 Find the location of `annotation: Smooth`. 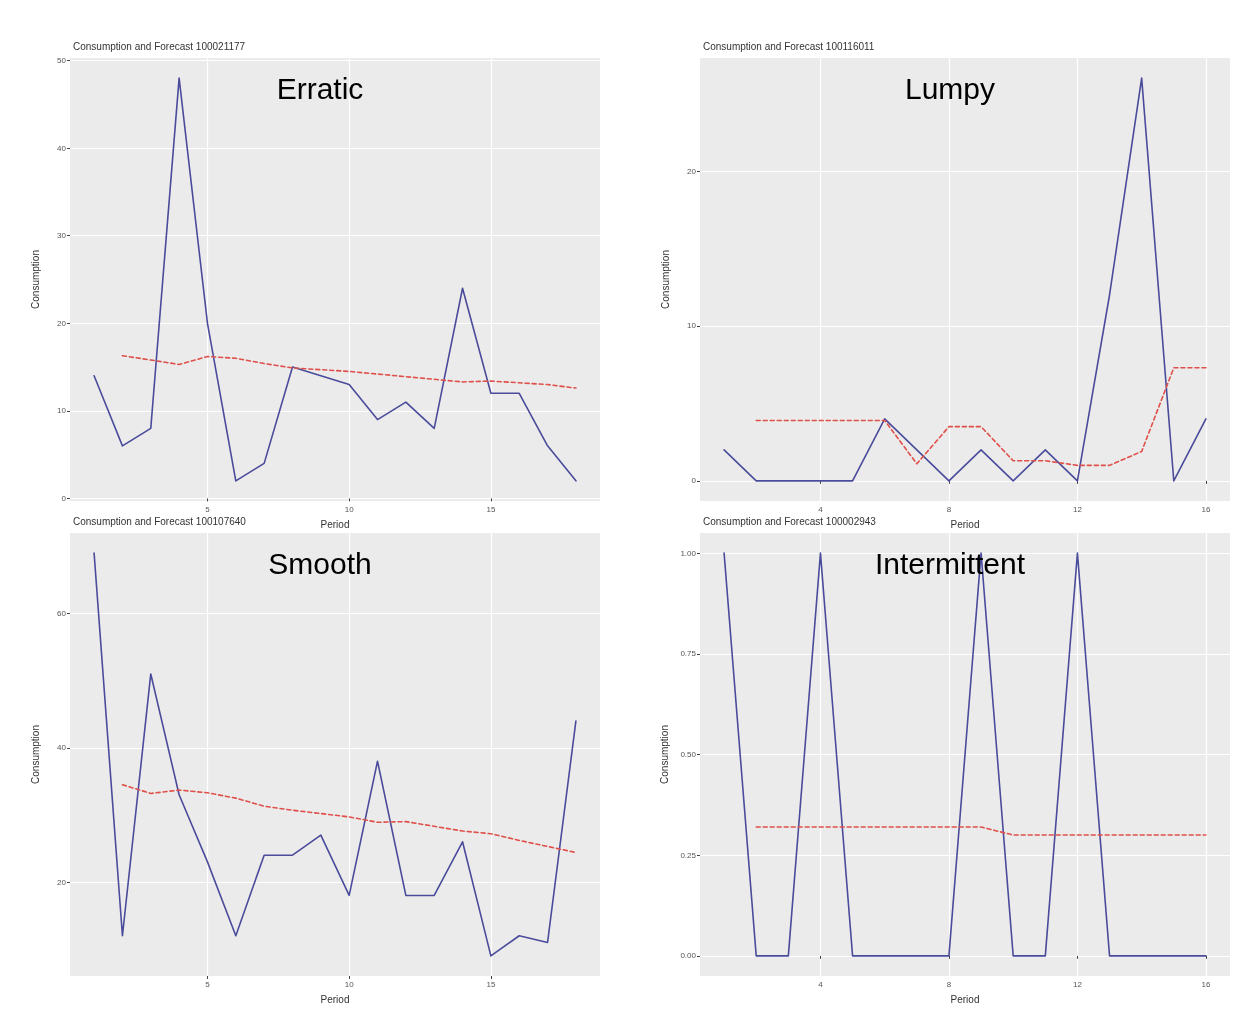

annotation: Smooth is located at coordinates (320, 563).